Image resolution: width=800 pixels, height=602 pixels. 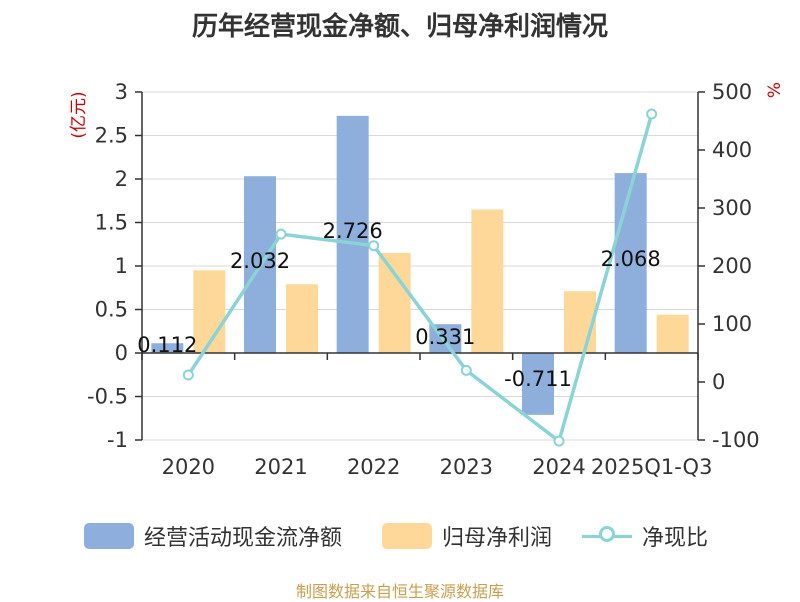 I want to click on y-right-tick-label: 200, so click(x=732, y=266).